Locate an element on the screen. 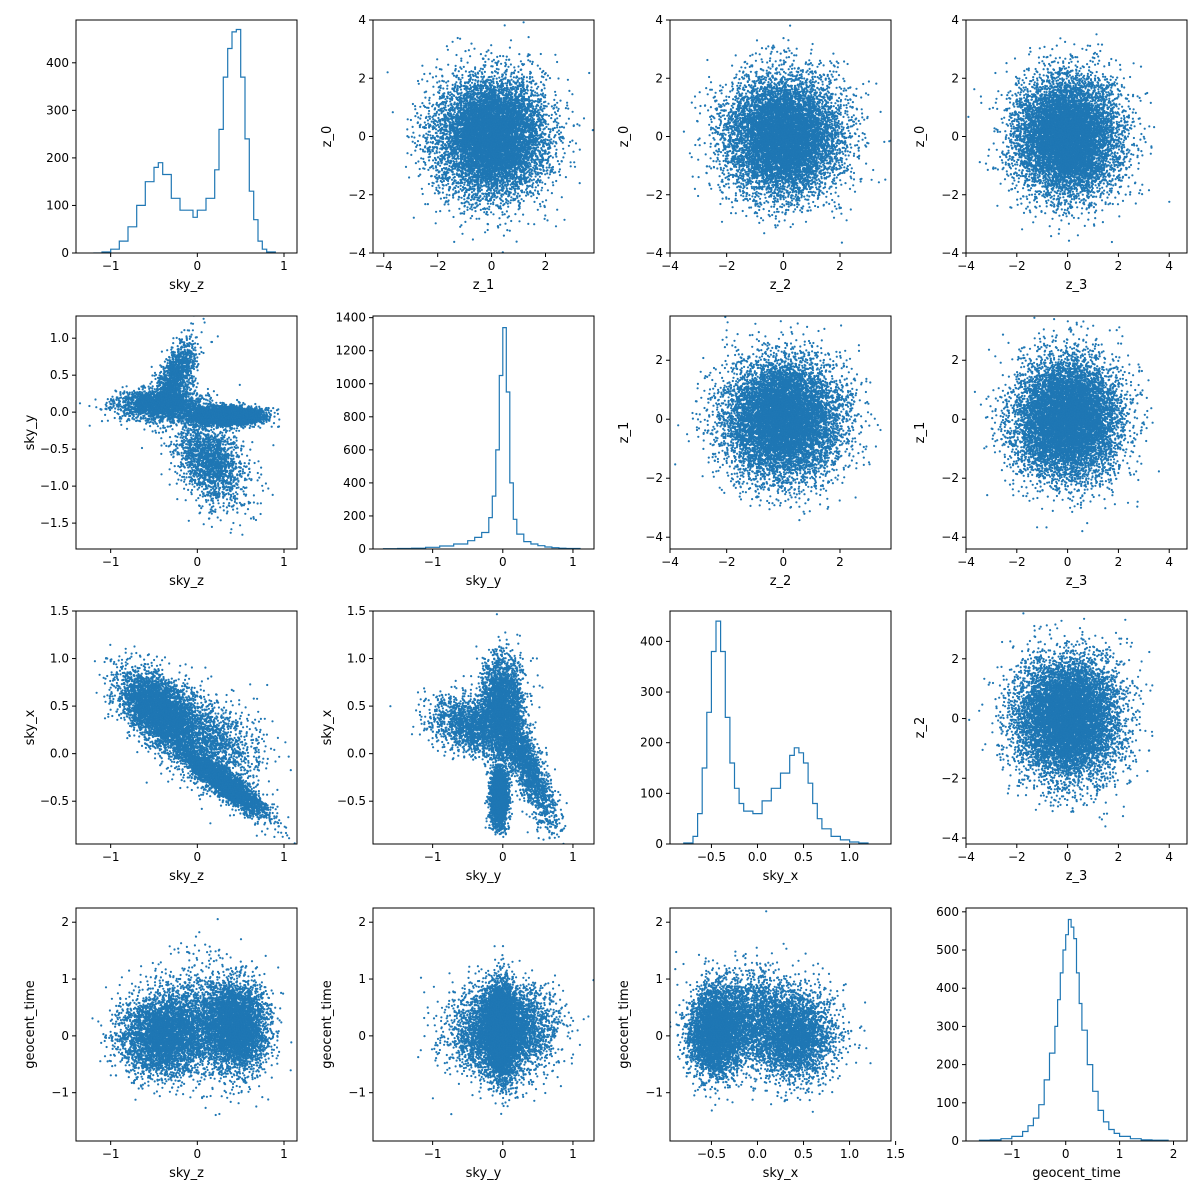 The width and height of the screenshot is (1200, 1200). marks-p01 is located at coordinates (490, 140).